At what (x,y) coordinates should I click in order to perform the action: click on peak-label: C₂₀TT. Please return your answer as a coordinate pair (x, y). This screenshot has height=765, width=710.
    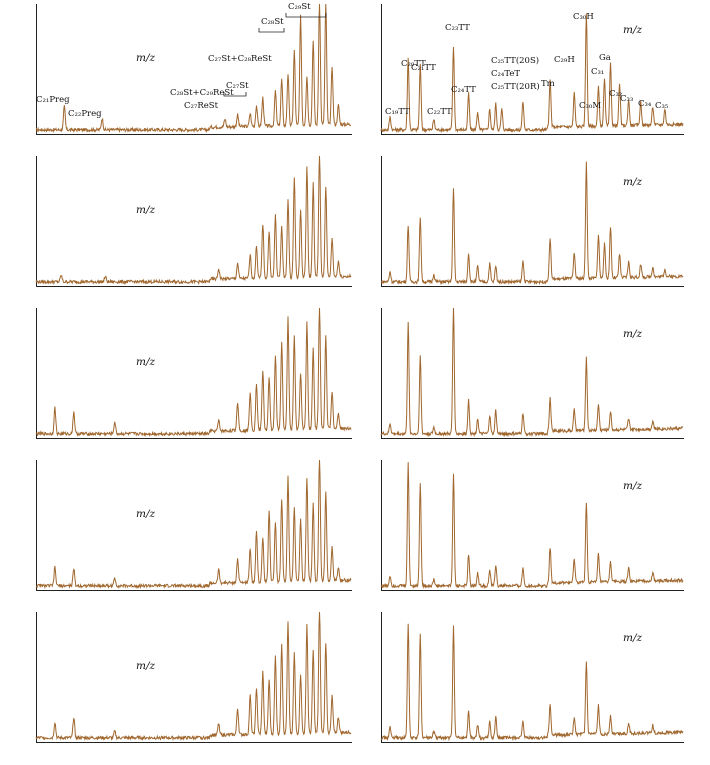
    Looking at the image, I should click on (413, 64).